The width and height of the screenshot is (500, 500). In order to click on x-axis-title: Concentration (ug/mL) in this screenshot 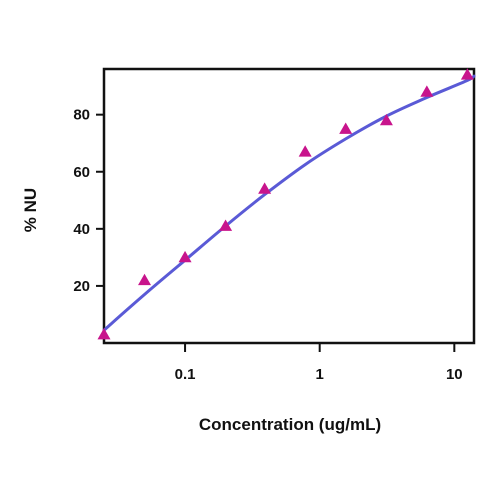, I will do `click(290, 424)`.